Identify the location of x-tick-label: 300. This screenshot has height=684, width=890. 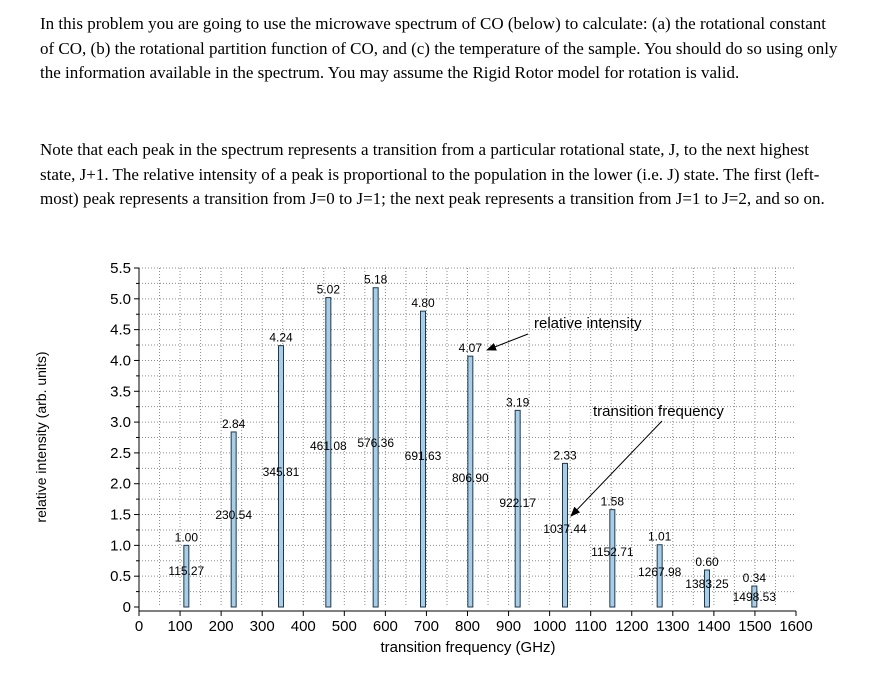
(262, 626).